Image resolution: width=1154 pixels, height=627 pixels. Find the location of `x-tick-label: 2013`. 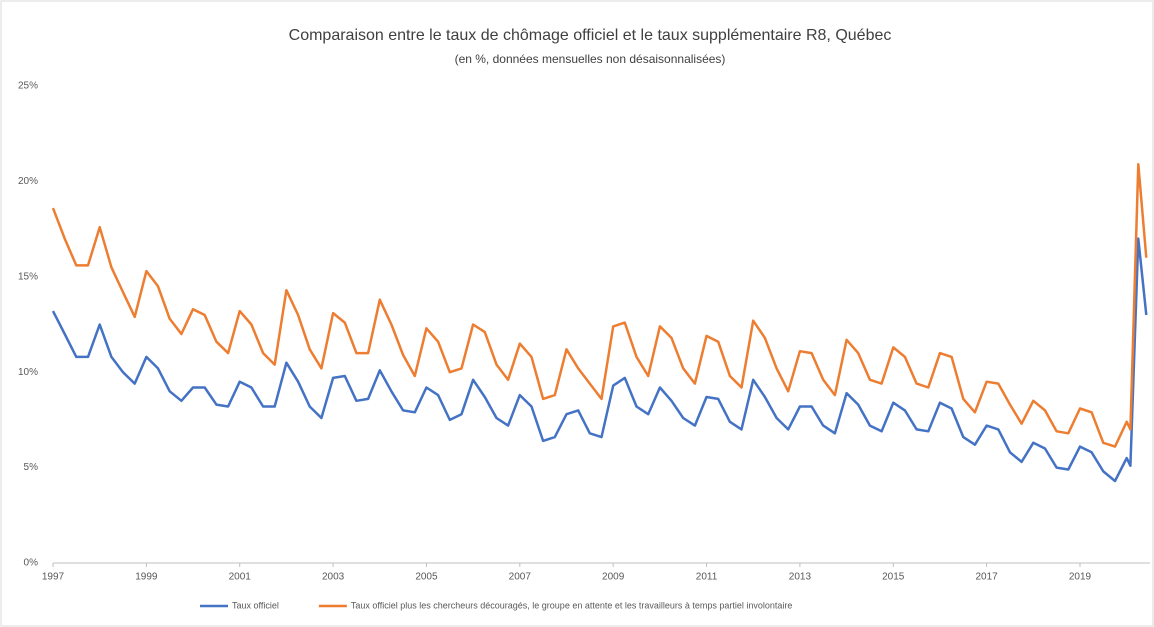

x-tick-label: 2013 is located at coordinates (800, 577).